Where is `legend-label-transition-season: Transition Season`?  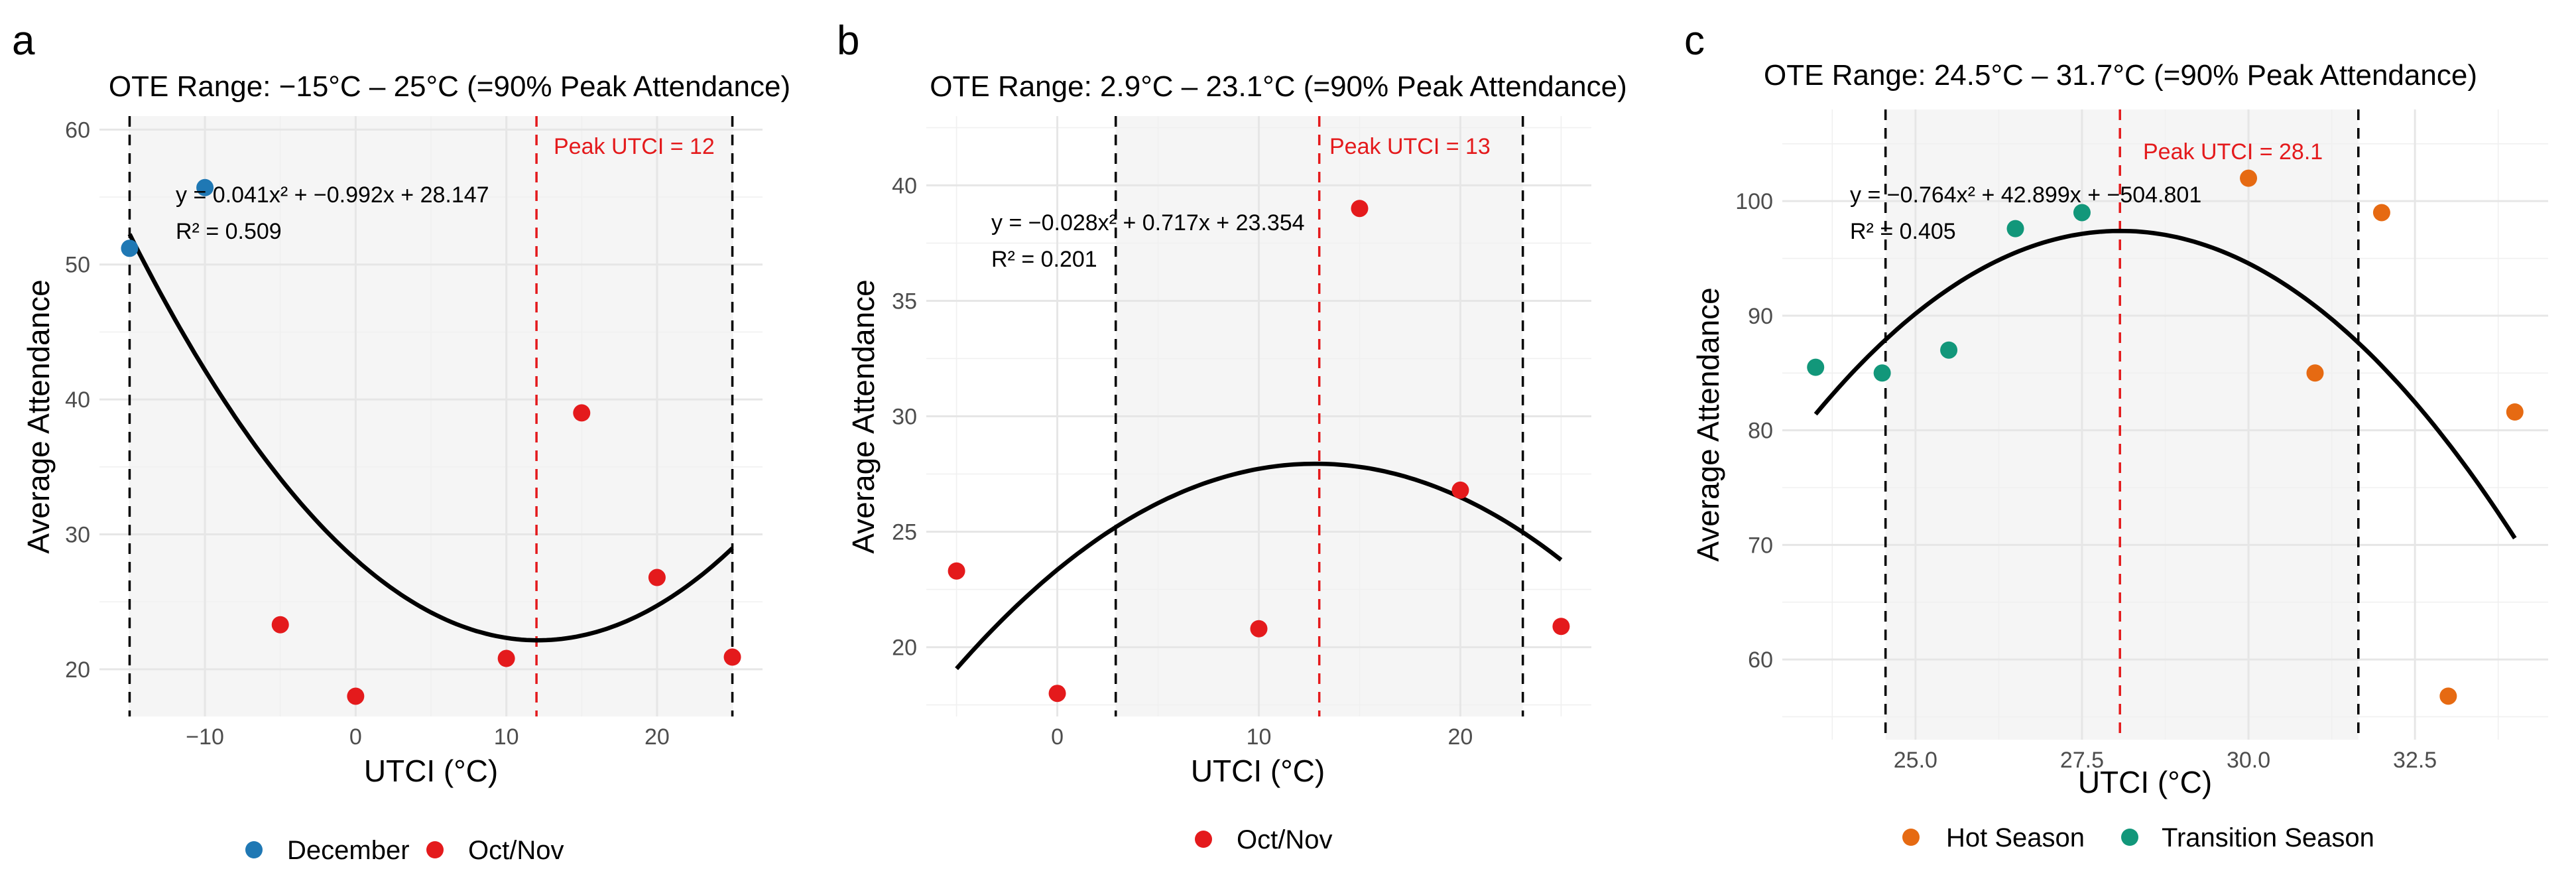 legend-label-transition-season: Transition Season is located at coordinates (2268, 838).